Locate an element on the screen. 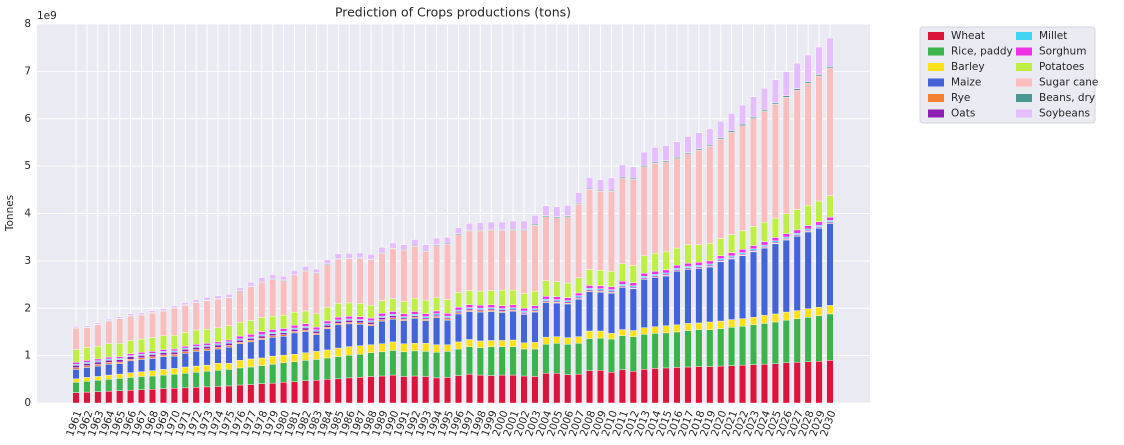 Image resolution: width=1124 pixels, height=445 pixels. y-tick-label: 7 is located at coordinates (27, 71).